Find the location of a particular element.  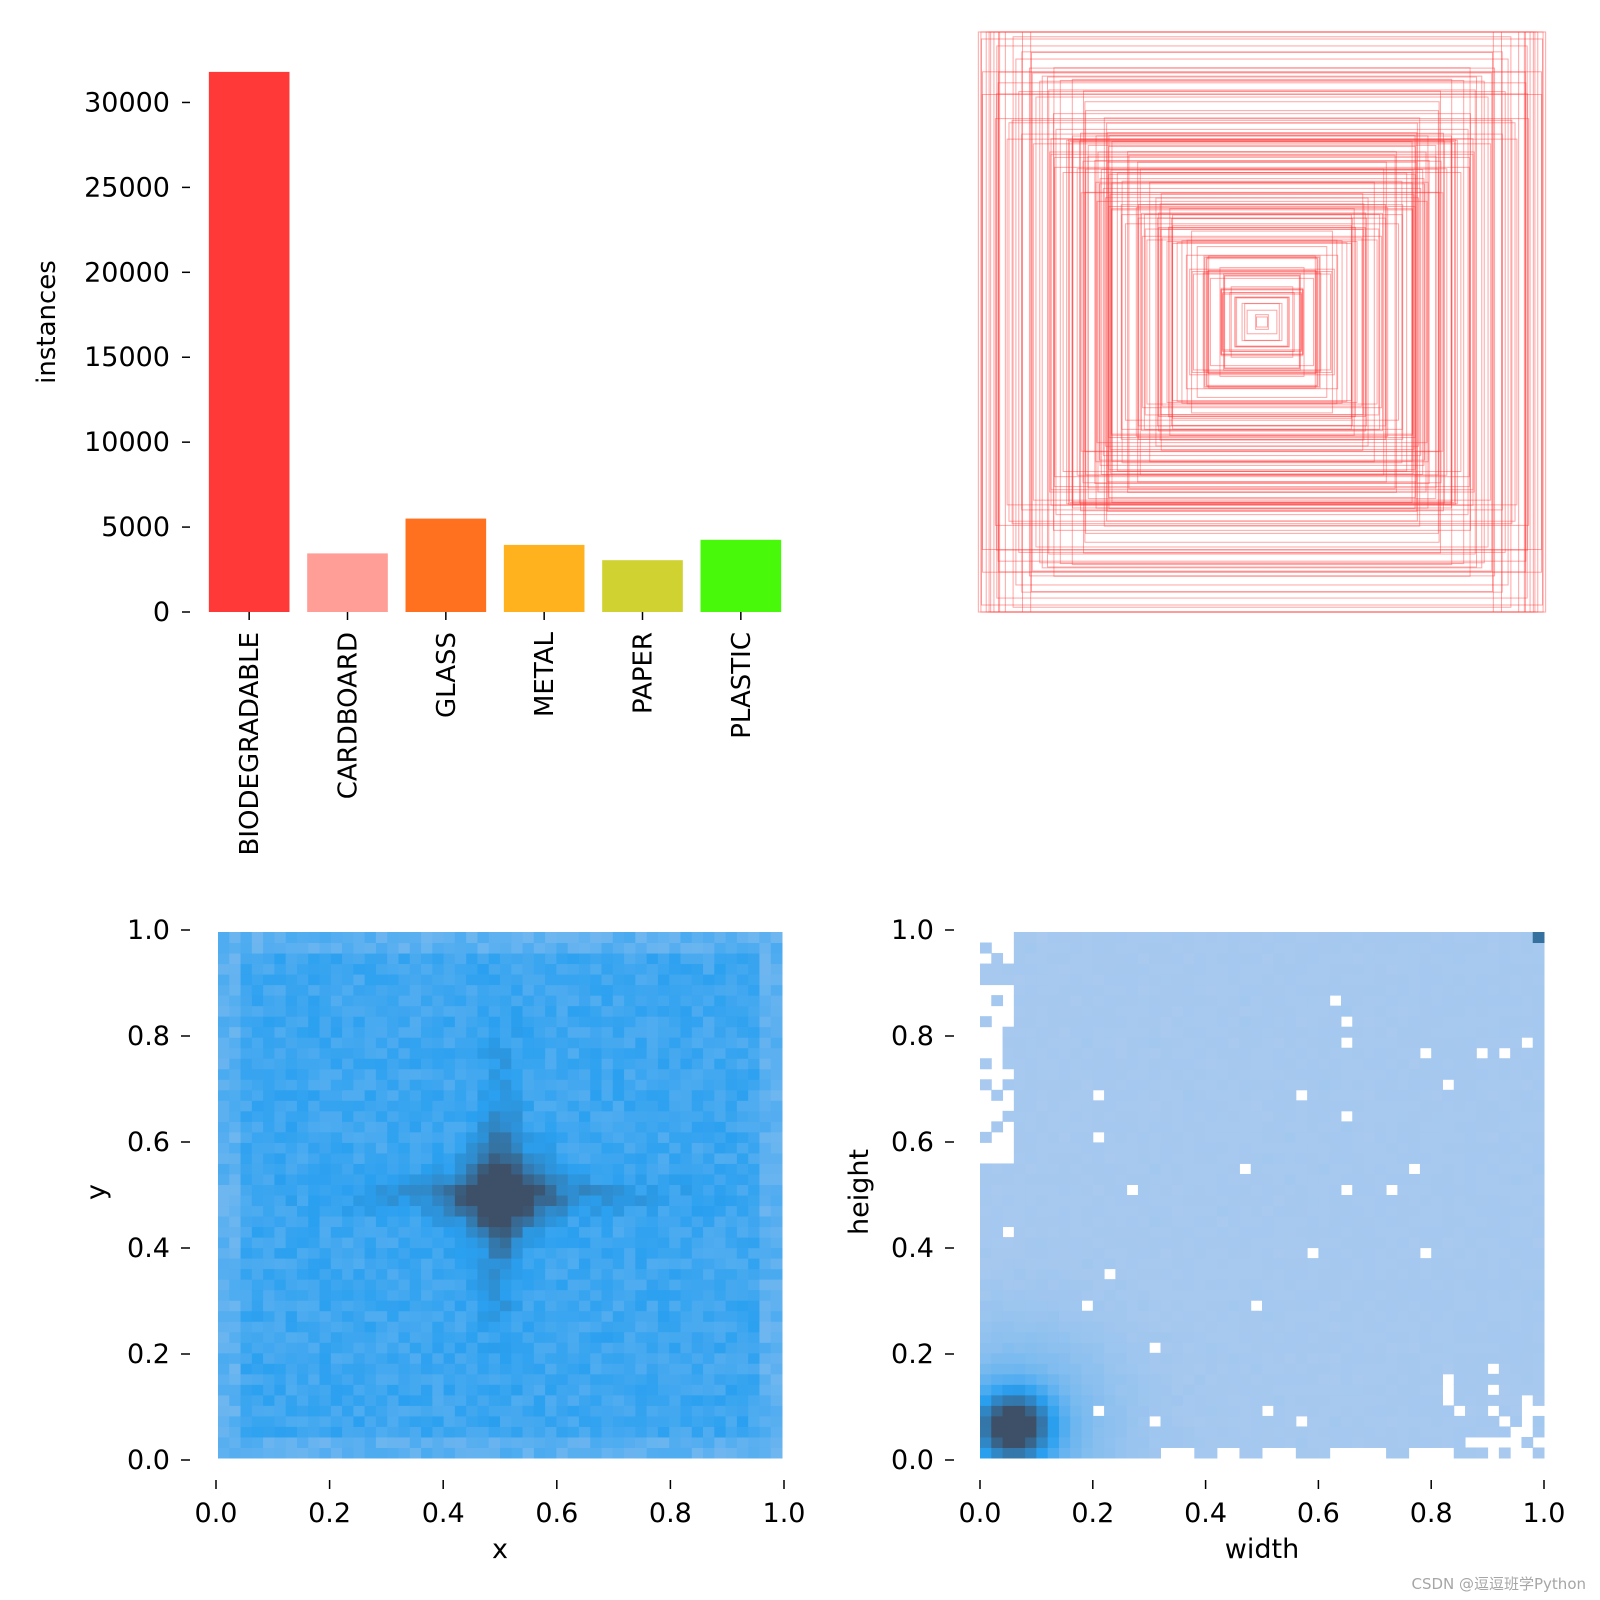

bar-y-tick-label: 10000 is located at coordinates (127, 442).